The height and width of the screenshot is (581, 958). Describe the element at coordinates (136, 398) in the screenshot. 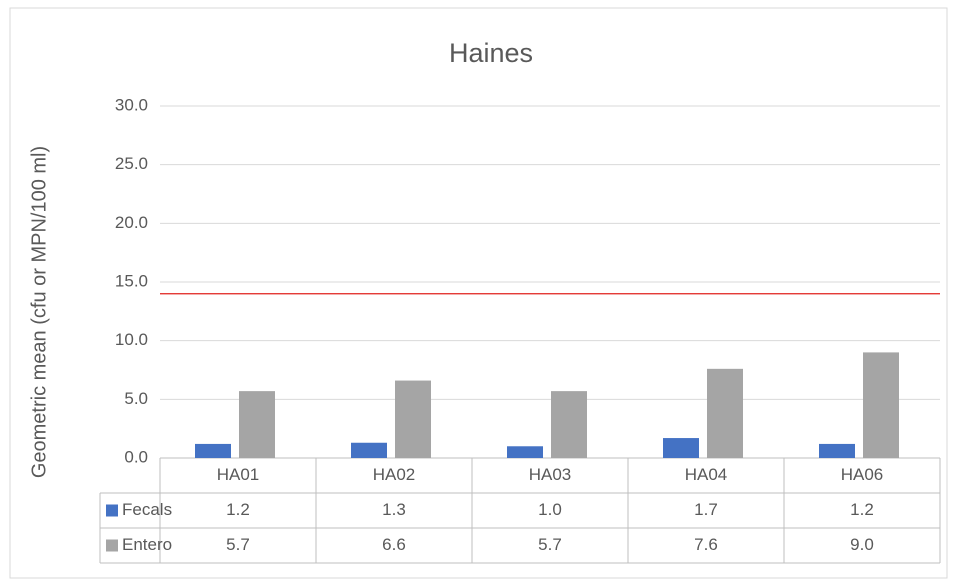

I see `y-tick-label: 5.0` at that location.